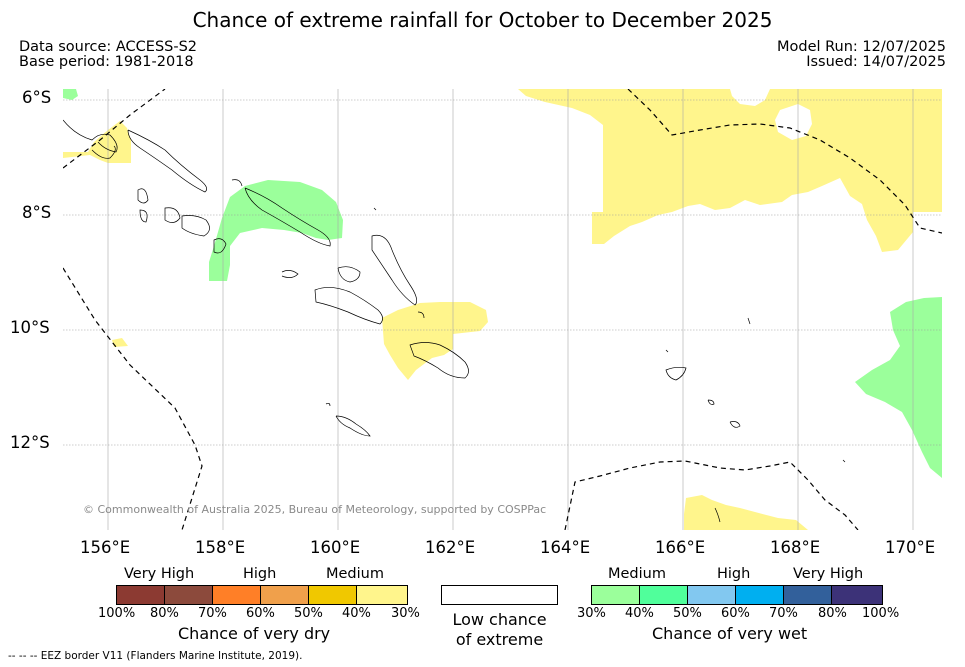 The image size is (965, 667). Describe the element at coordinates (639, 613) in the screenshot. I see `wet-tick-40: 40%` at that location.